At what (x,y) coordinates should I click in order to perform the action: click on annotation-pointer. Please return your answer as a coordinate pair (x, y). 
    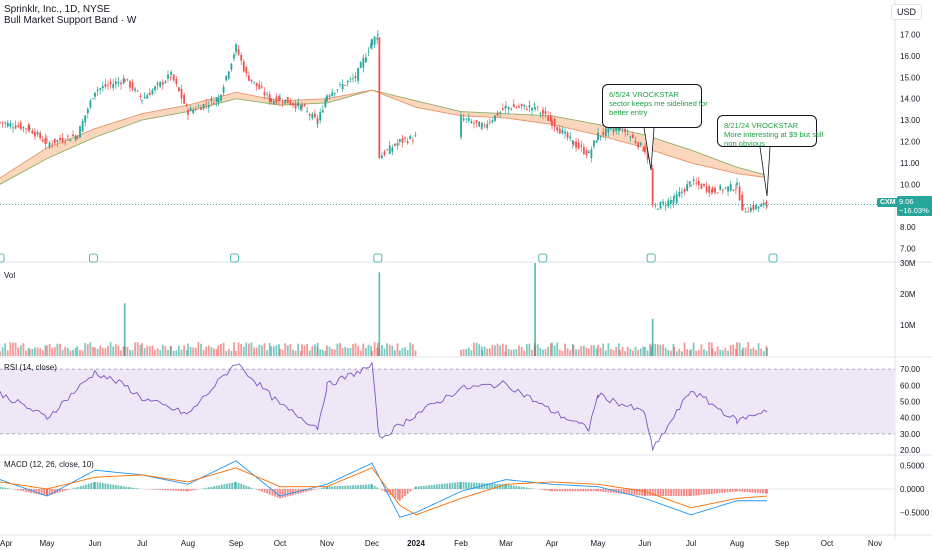
    Looking at the image, I should click on (765, 171).